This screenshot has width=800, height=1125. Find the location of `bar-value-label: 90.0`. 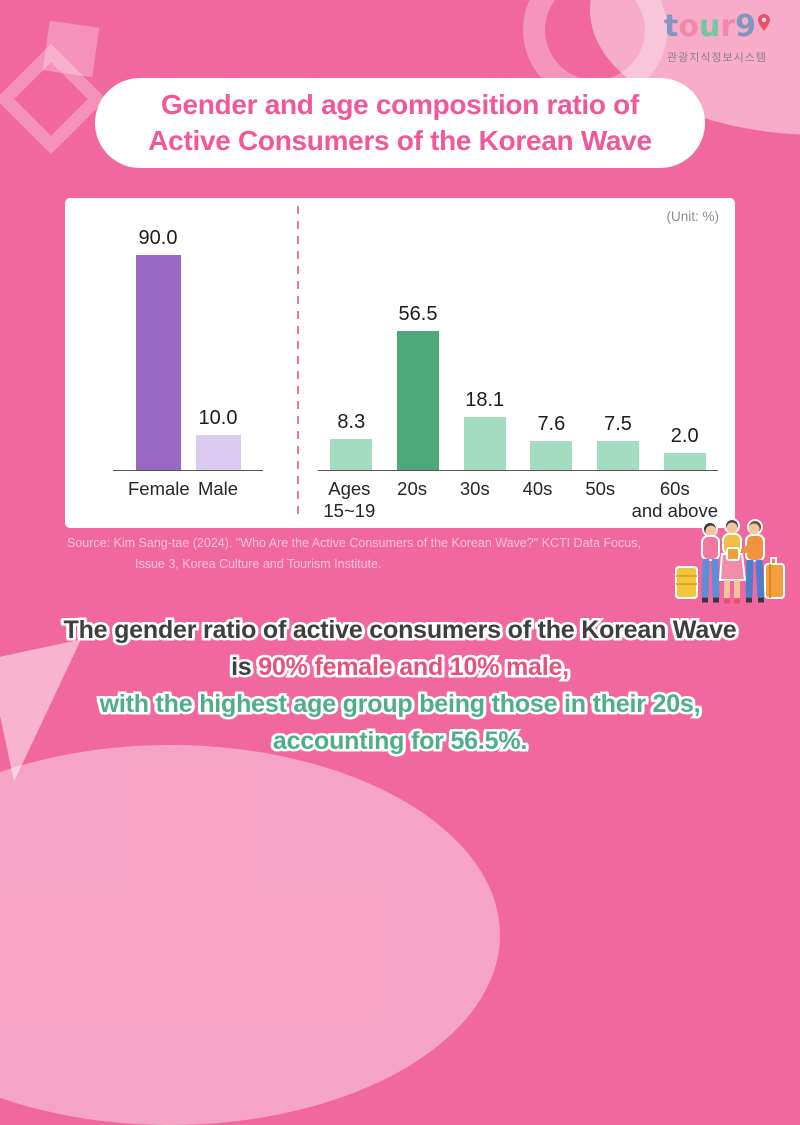

bar-value-label: 90.0 is located at coordinates (158, 238).